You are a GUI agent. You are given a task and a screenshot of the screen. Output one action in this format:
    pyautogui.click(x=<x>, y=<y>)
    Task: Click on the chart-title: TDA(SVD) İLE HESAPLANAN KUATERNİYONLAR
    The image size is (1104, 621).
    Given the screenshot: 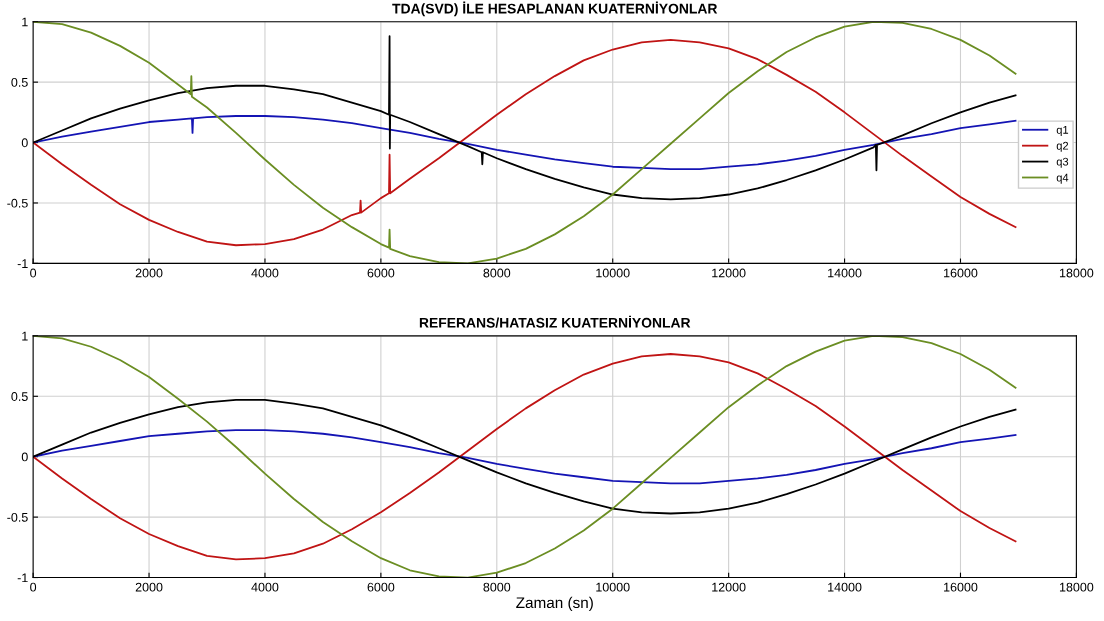 What is the action you would take?
    pyautogui.click(x=555, y=9)
    